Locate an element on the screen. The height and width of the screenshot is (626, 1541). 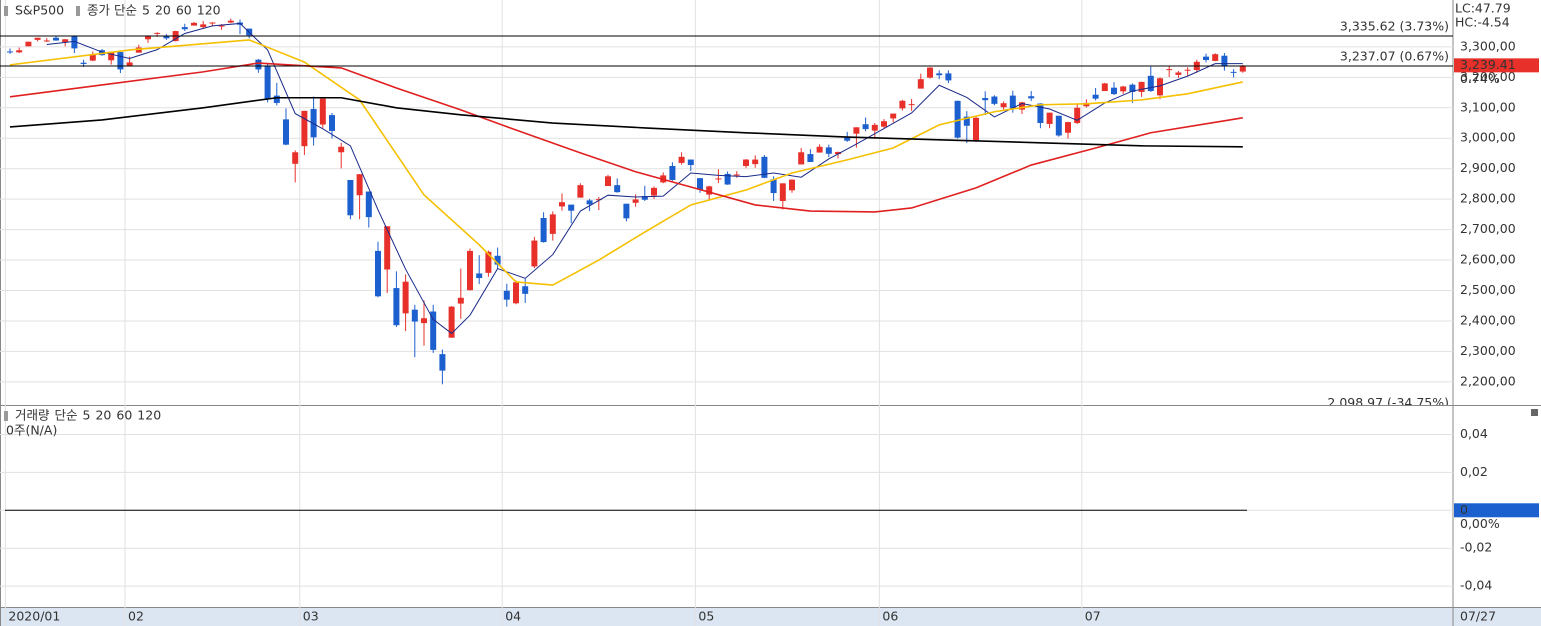
note: 0주(N/A) is located at coordinates (31, 430).